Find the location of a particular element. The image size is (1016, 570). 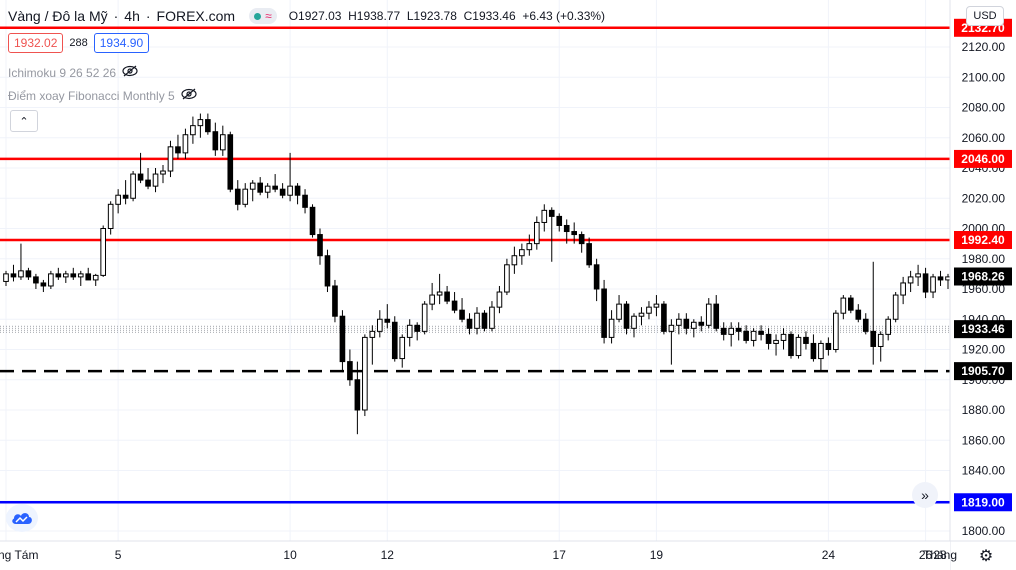

indicator-fibonacci-pivots: Điểm xoay Fibonacci Monthly 5 is located at coordinates (102, 95).